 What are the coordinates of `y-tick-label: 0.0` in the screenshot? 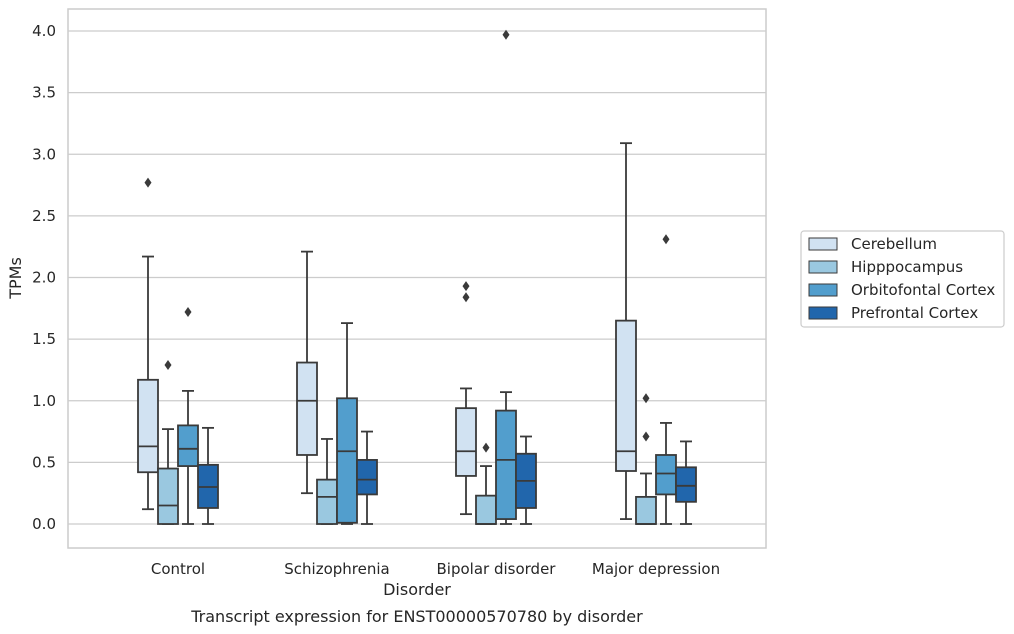 It's located at (44, 524).